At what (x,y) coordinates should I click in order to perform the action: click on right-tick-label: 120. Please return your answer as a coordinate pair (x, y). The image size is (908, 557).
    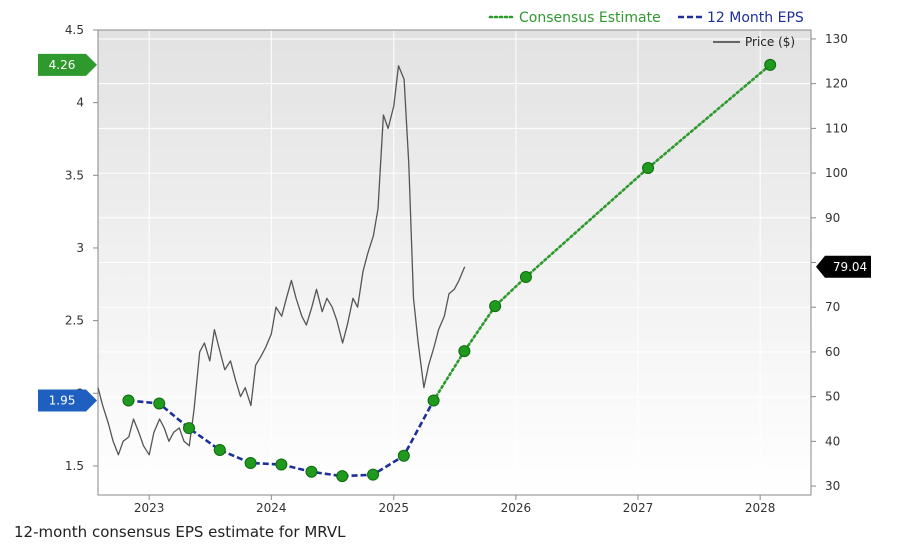
    Looking at the image, I should click on (836, 84).